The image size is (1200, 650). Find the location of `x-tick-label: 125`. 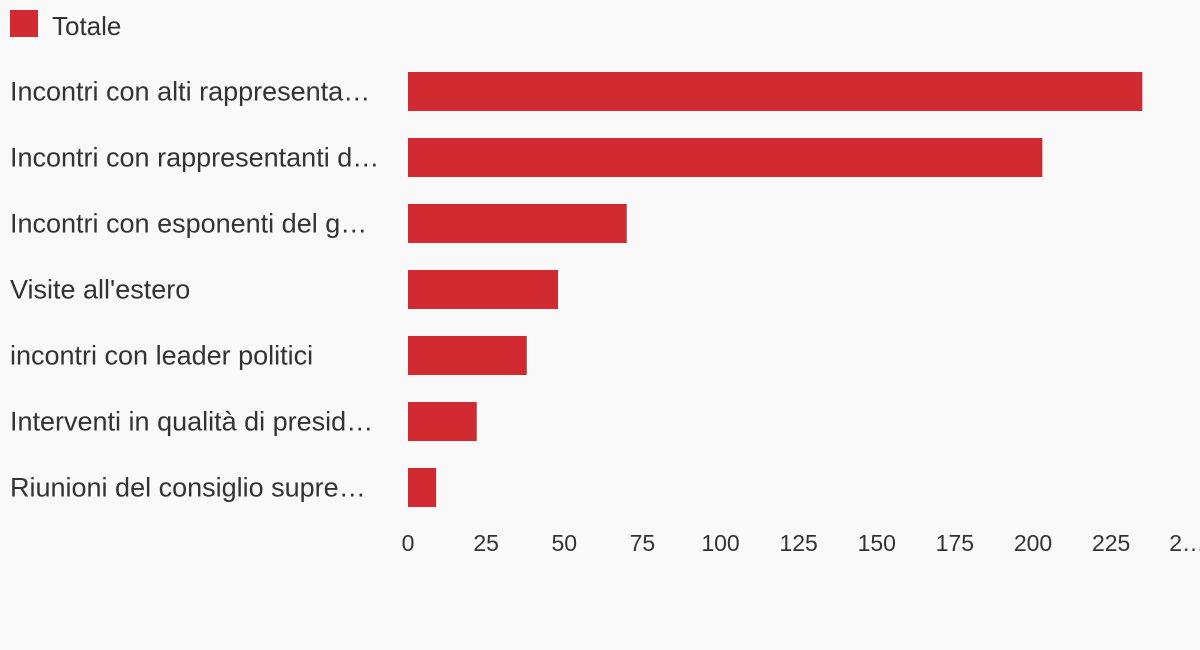

x-tick-label: 125 is located at coordinates (798, 543).